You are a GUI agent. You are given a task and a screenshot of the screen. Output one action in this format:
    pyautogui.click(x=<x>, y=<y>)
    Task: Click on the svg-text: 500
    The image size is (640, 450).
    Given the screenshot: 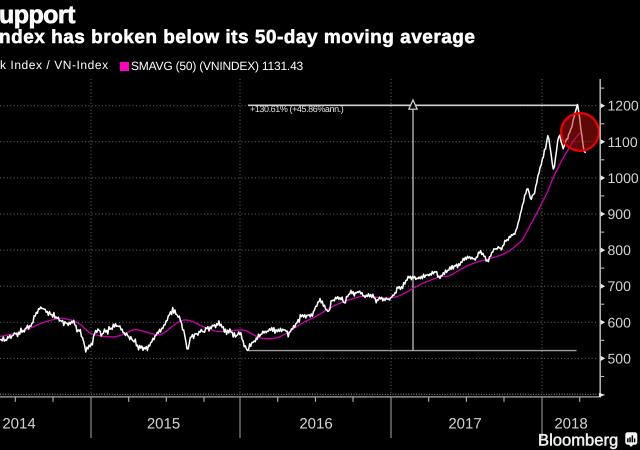 What is the action you would take?
    pyautogui.click(x=620, y=358)
    